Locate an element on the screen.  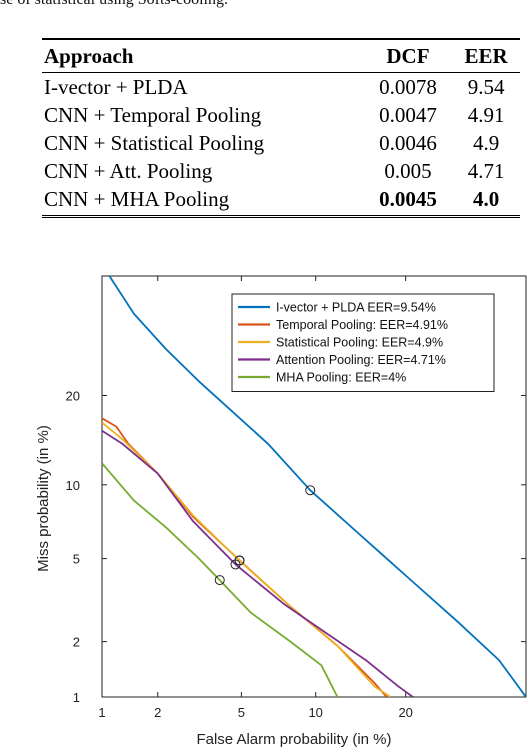
y-tick-label: 1 is located at coordinates (76, 697).